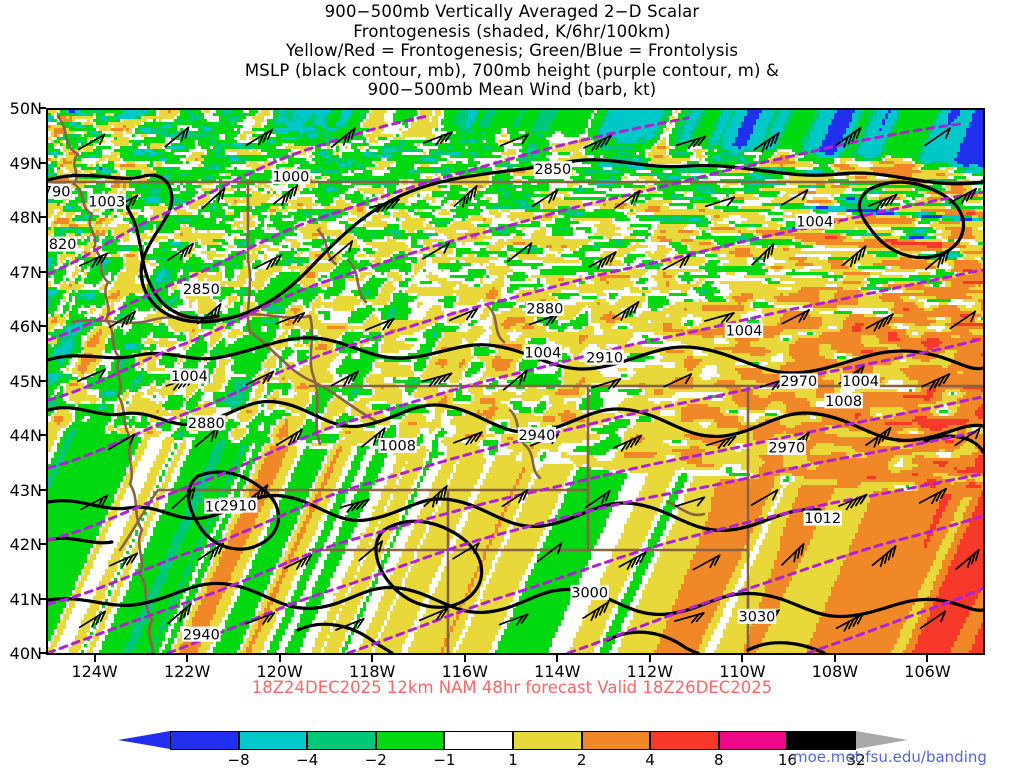 The height and width of the screenshot is (769, 1024). What do you see at coordinates (21, 163) in the screenshot?
I see `lat-label: 49N` at bounding box center [21, 163].